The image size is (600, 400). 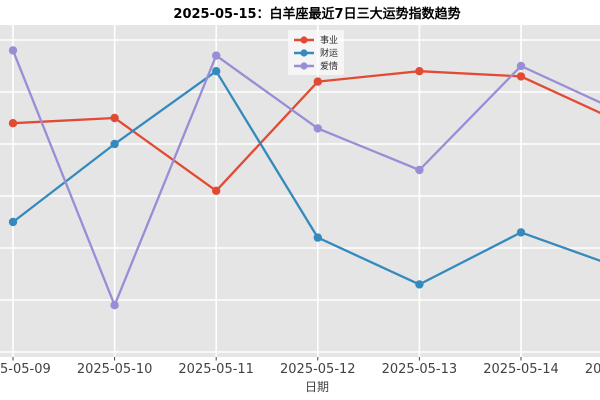 I want to click on chart-legend: 事业 财运 爱情, so click(x=316, y=52).